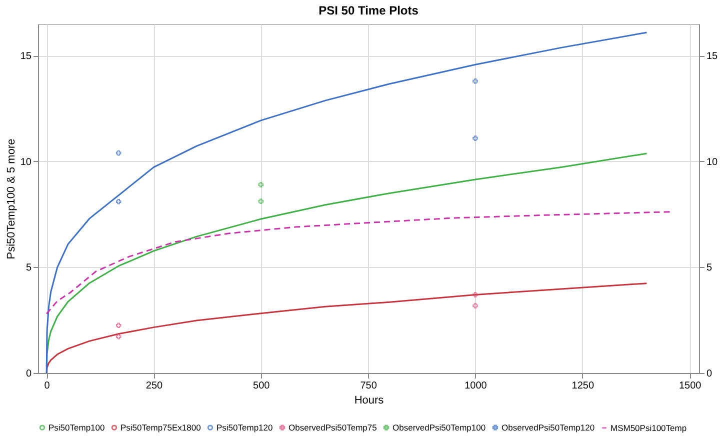 The image size is (722, 437). I want to click on y2-tick-label: 10, so click(712, 162).